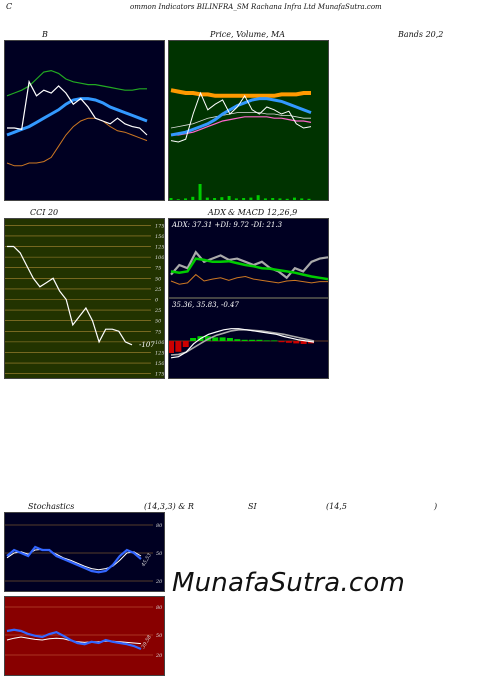  What do you see at coordinates (159, 554) in the screenshot?
I see `stoch-tick-label: 50` at bounding box center [159, 554].